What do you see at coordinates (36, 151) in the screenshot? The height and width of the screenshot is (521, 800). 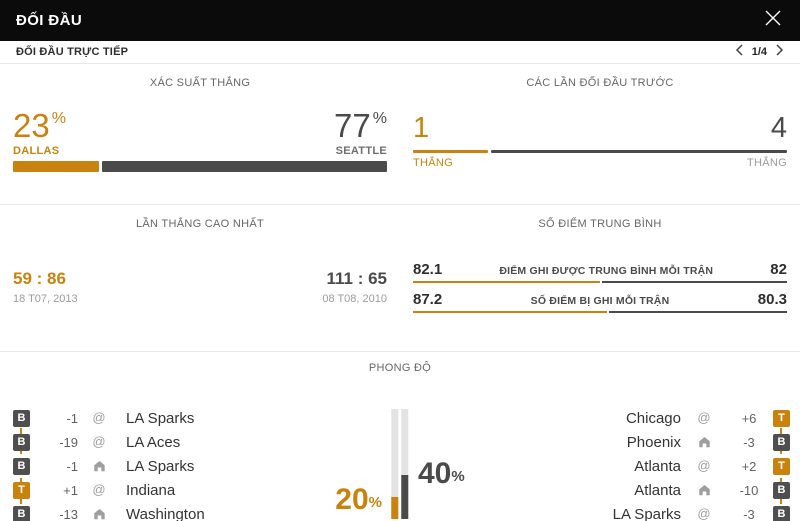 I see `home-team-name: DALLAS` at bounding box center [36, 151].